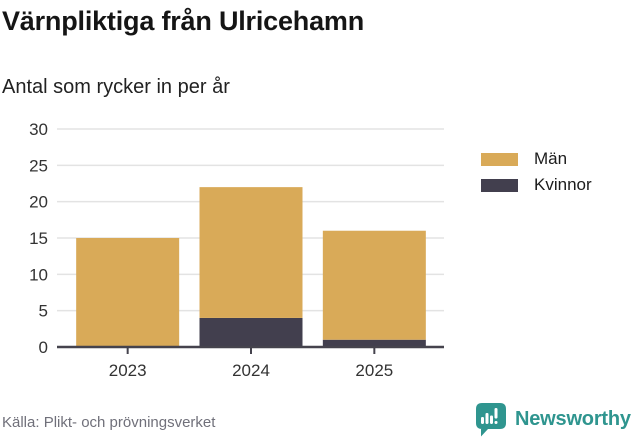  What do you see at coordinates (551, 158) in the screenshot?
I see `legend-label-man: Män` at bounding box center [551, 158].